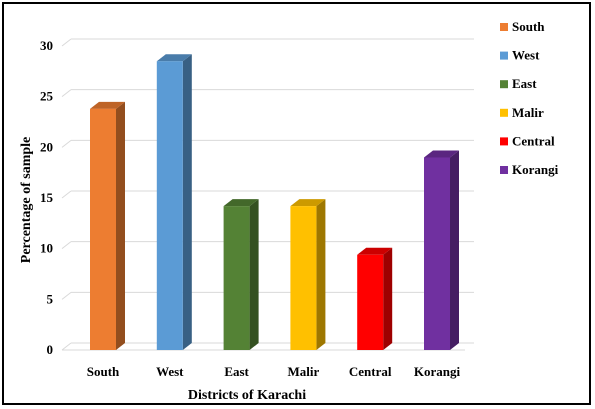 Image resolution: width=595 pixels, height=409 pixels. I want to click on bar-central, so click(375, 298).